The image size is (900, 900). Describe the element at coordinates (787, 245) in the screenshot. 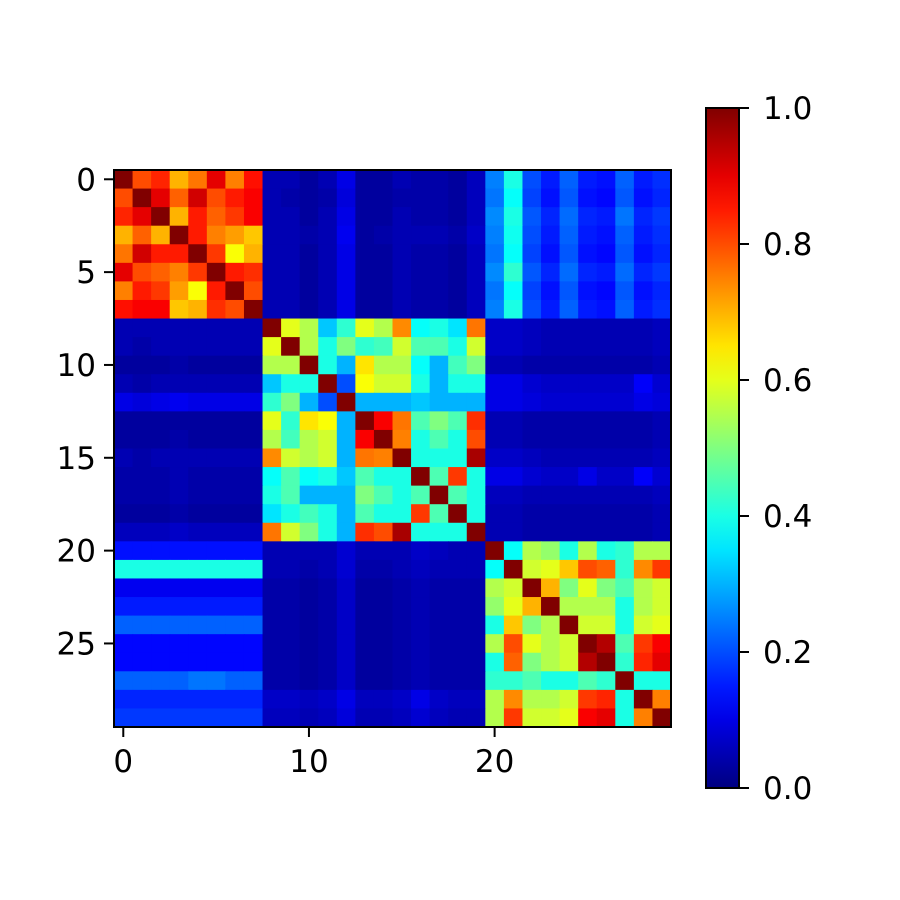

I see `colorbar-tick-label: 0.8` at that location.